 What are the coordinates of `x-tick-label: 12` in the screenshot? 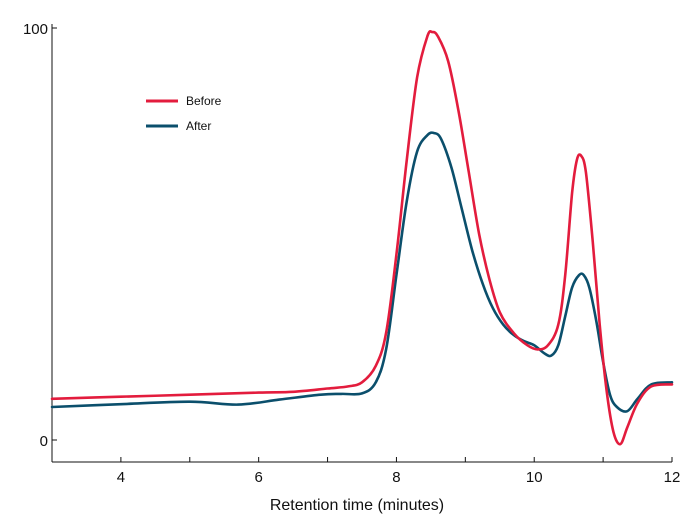 It's located at (672, 477).